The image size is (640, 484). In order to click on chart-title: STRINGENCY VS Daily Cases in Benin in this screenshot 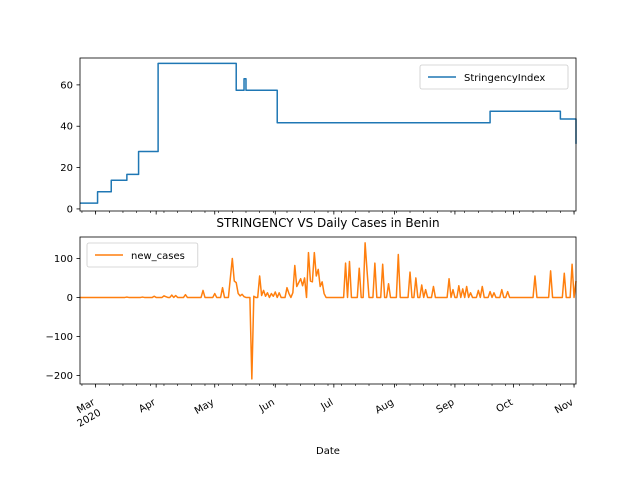, I will do `click(327, 223)`.